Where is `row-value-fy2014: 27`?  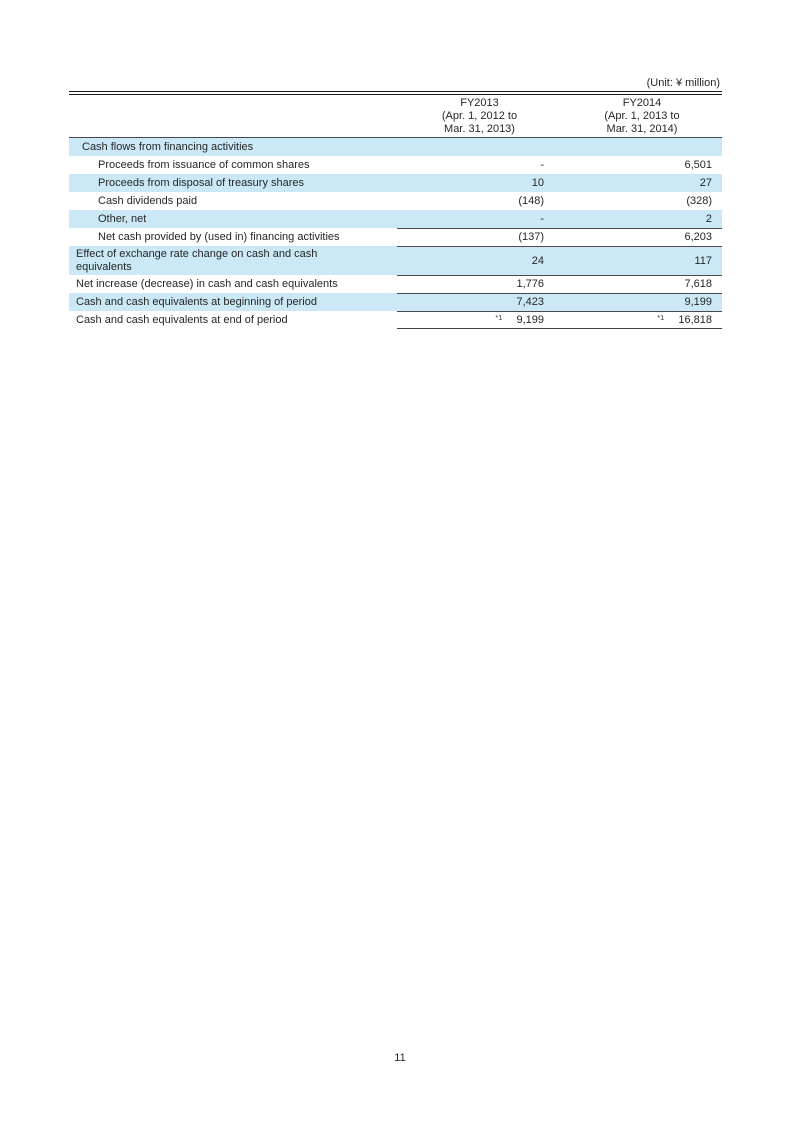 row-value-fy2014: 27 is located at coordinates (705, 182).